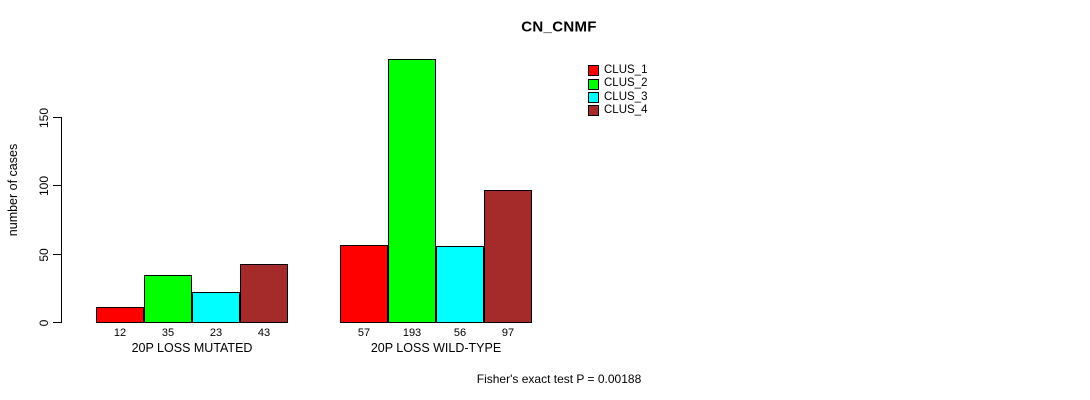 The height and width of the screenshot is (400, 1090). I want to click on bar-clus_3-group1, so click(216, 307).